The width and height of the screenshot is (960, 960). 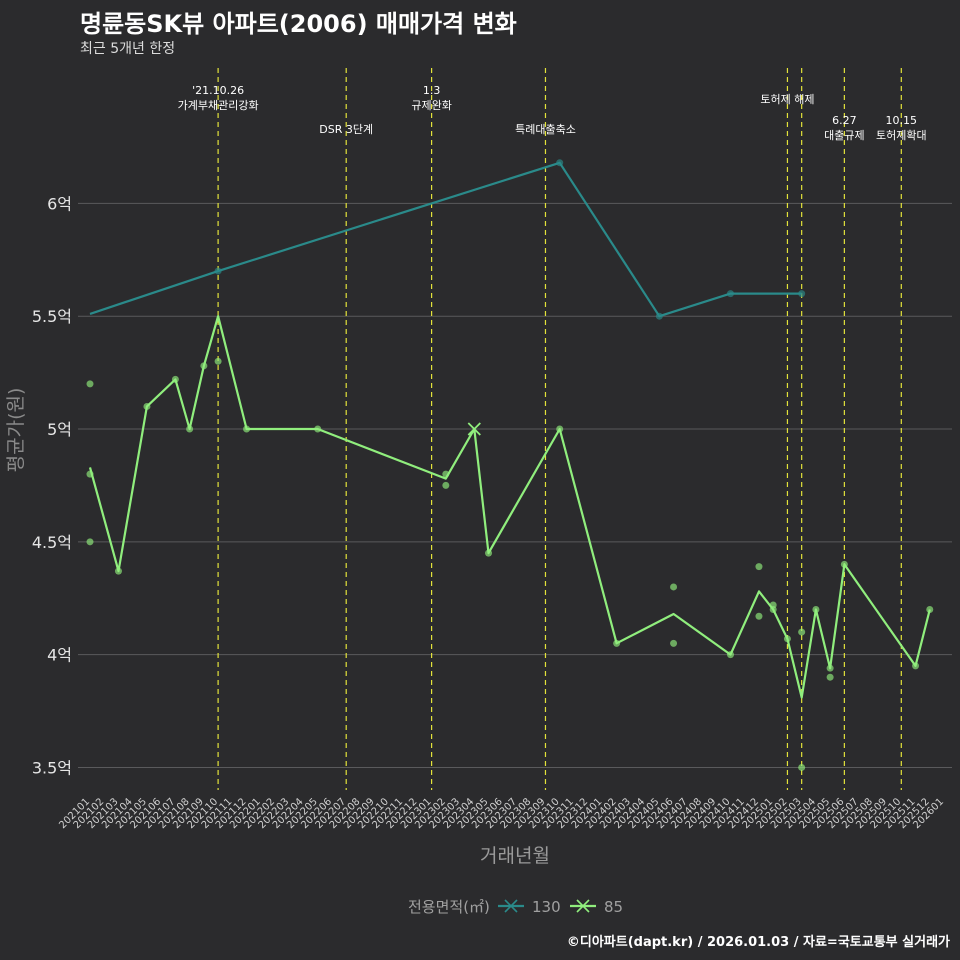 What do you see at coordinates (218, 90) in the screenshot?
I see `event-label: '21.10.26` at bounding box center [218, 90].